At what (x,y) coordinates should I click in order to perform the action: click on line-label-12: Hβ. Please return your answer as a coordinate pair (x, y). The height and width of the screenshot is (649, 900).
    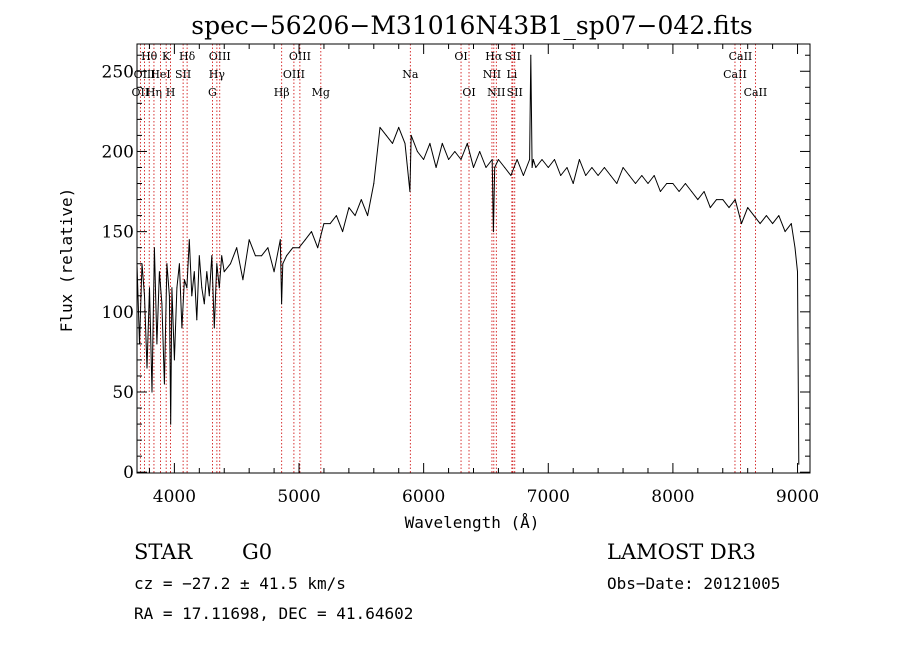
    Looking at the image, I should click on (282, 92).